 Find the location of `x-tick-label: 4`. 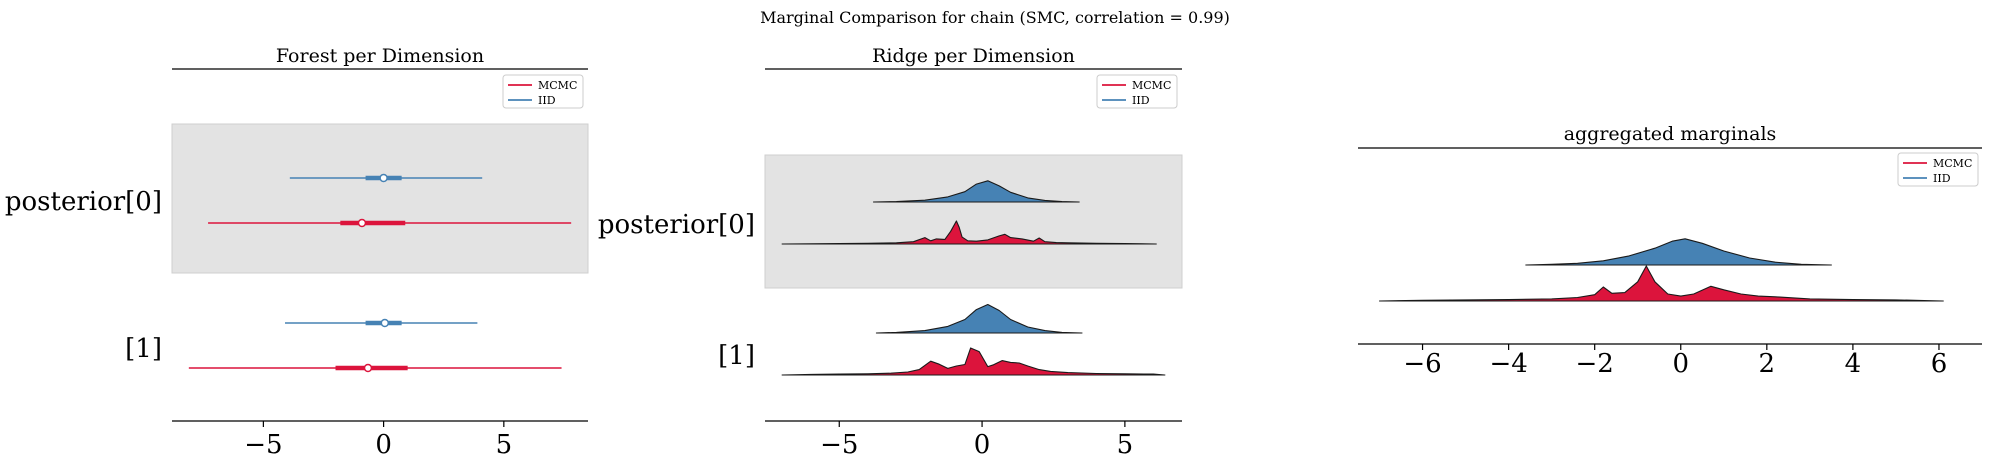

x-tick-label: 4 is located at coordinates (1853, 364).